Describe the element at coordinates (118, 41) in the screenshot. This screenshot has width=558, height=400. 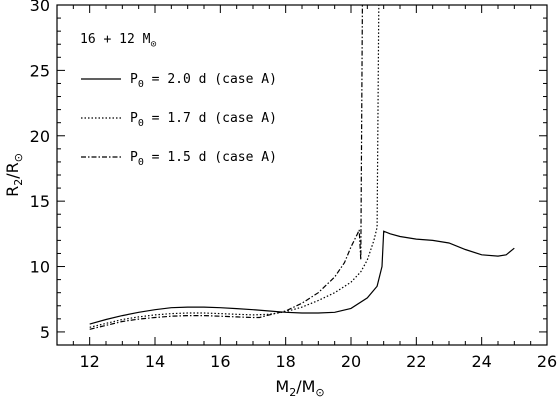
I see `system-annotation: 16 + 12 M⊙` at that location.